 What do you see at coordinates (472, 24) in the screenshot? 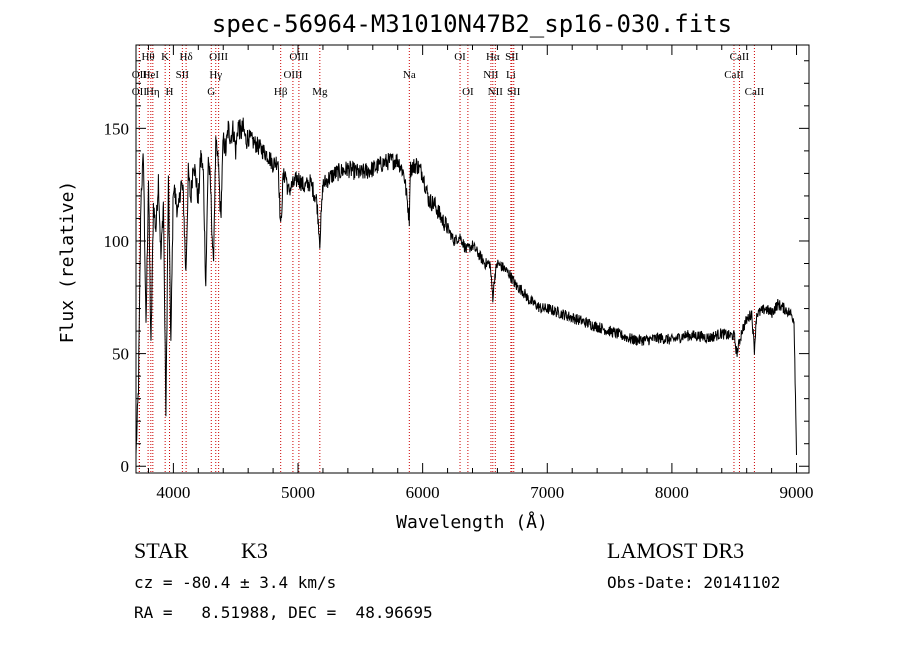
I see `chart-title: spec-56964-M31010N47B2_sp16-030.fits` at bounding box center [472, 24].